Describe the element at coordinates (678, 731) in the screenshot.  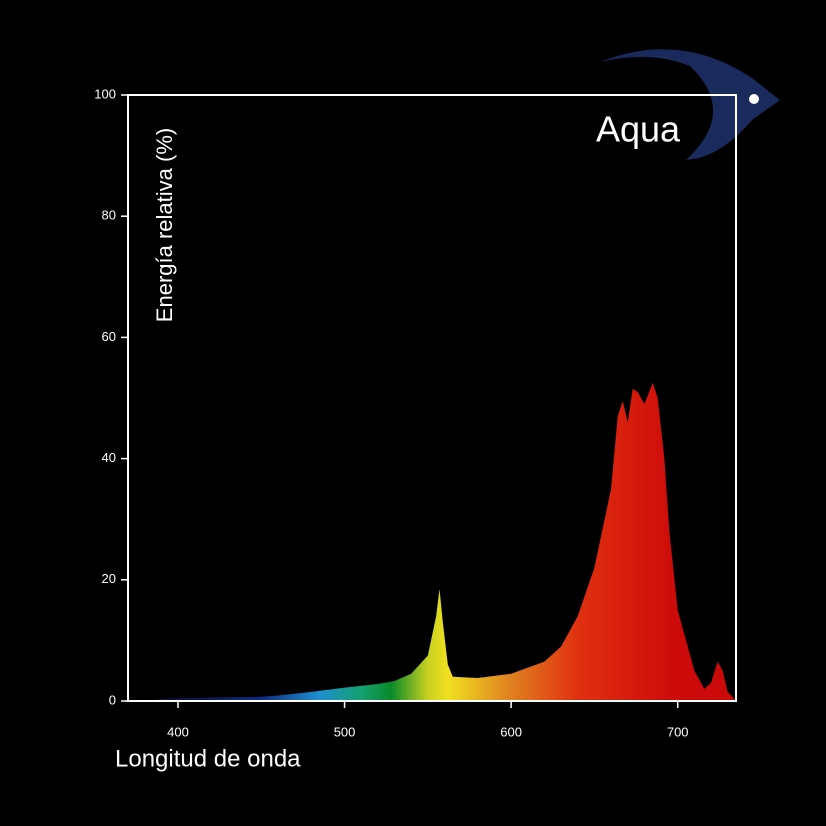
I see `x-tick-label: 700` at that location.